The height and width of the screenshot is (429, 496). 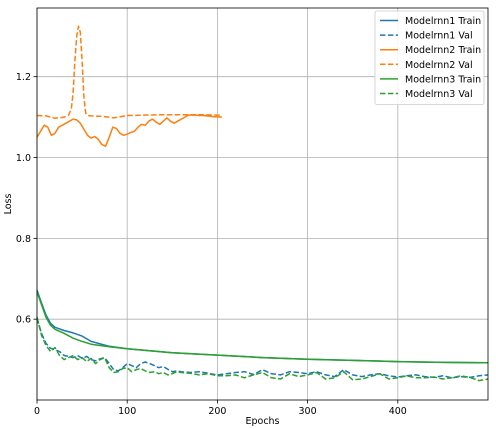 I want to click on y-tick-label: 1.0, so click(x=23, y=158).